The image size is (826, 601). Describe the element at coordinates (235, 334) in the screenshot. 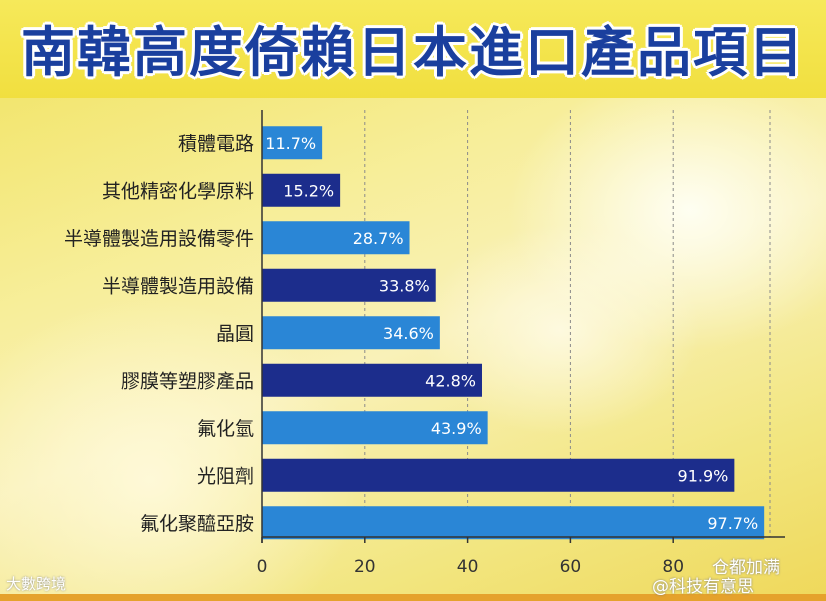

I see `category-label: 晶圓` at that location.